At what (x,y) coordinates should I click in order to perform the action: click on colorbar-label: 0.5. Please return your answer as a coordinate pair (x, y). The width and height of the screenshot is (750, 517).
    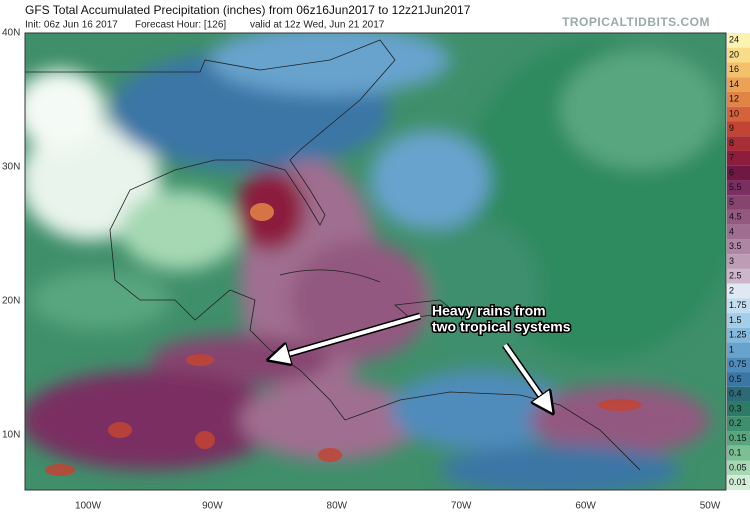
    Looking at the image, I should click on (735, 379).